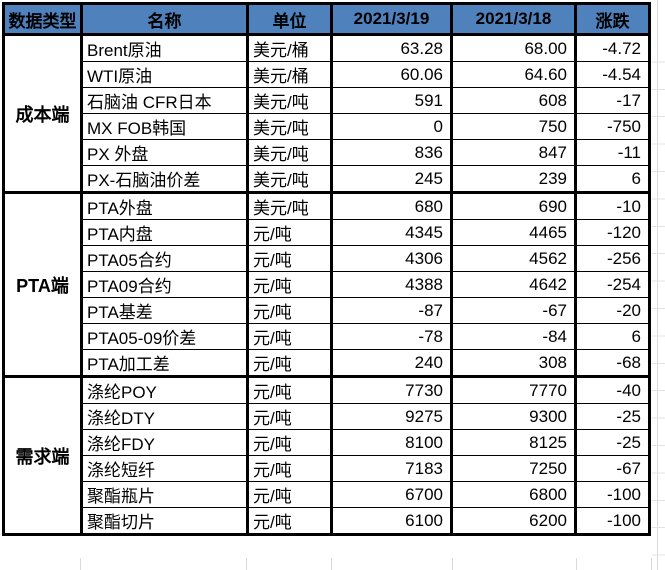 The height and width of the screenshot is (570, 665). What do you see at coordinates (513, 310) in the screenshot?
I see `value-previous-cell: -67` at bounding box center [513, 310].